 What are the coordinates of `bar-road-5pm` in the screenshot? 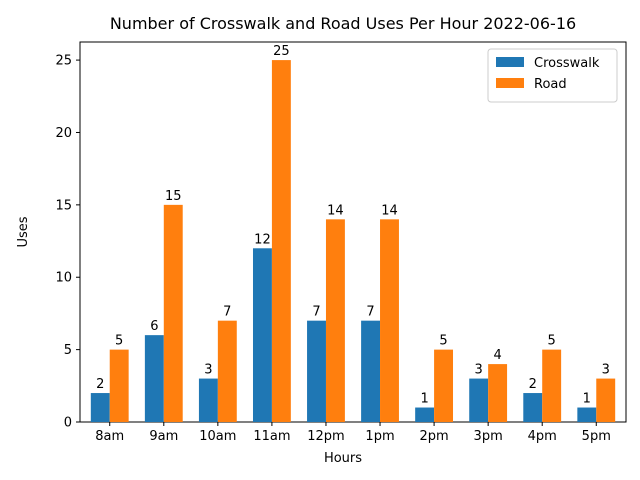 It's located at (606, 400).